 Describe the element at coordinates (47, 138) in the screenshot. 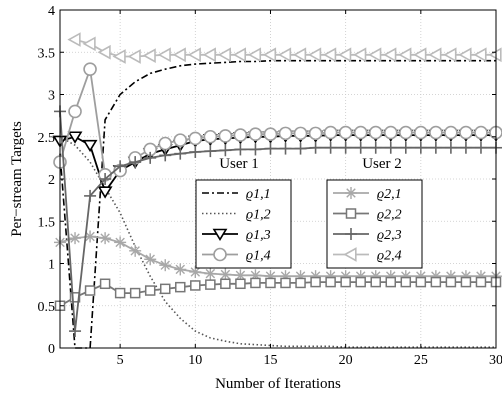

I see `y-tick-label: 2.5` at that location.